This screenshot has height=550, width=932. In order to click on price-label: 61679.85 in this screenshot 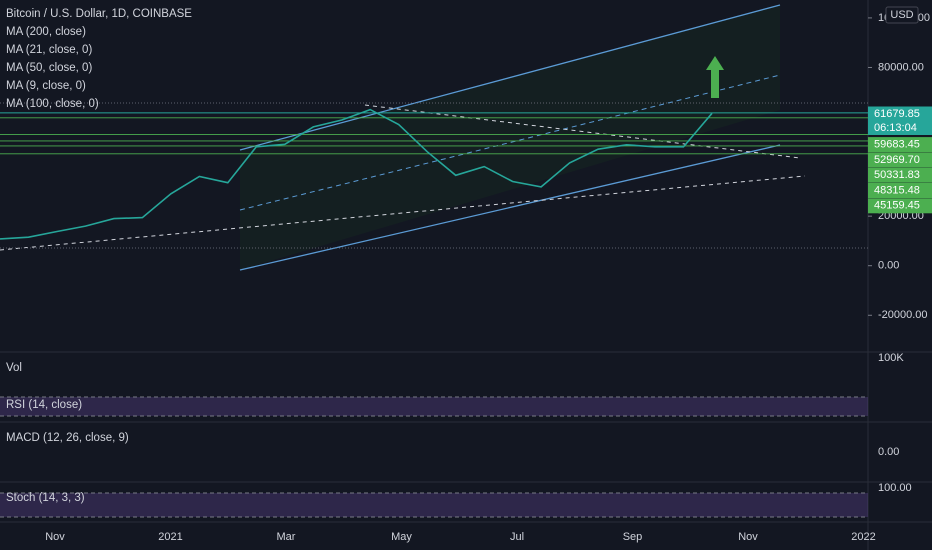, I will do `click(897, 114)`.